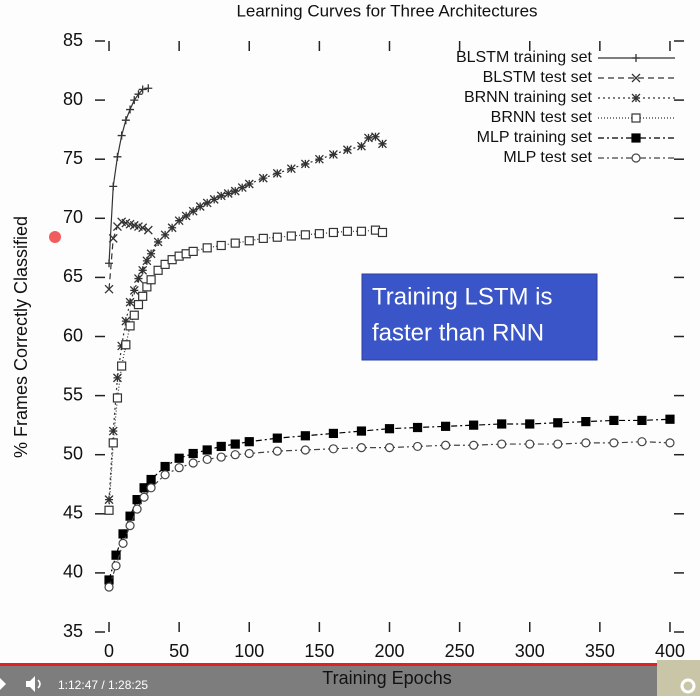 This screenshot has height=696, width=700. Describe the element at coordinates (73, 572) in the screenshot. I see `y-tick-label: 40` at that location.